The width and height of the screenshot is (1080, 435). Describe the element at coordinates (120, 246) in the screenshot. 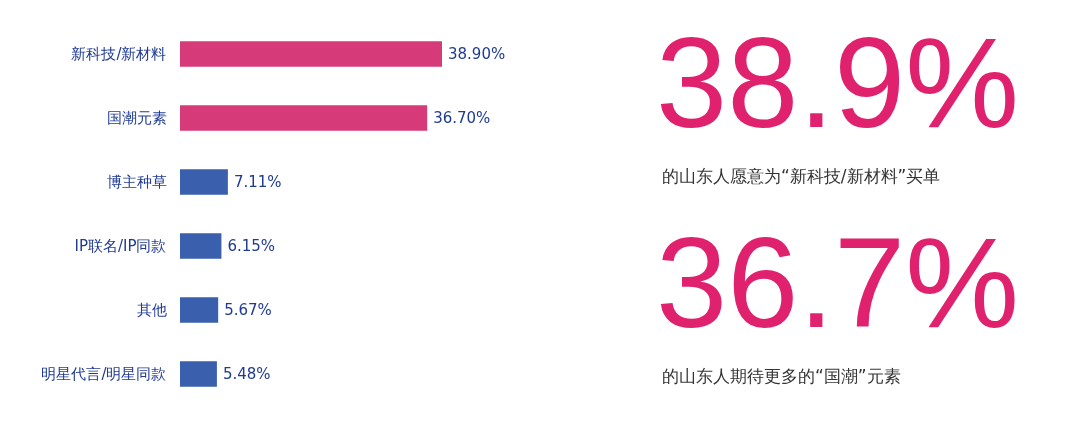

I see `y-tick-label: IP联名/IP同款` at that location.